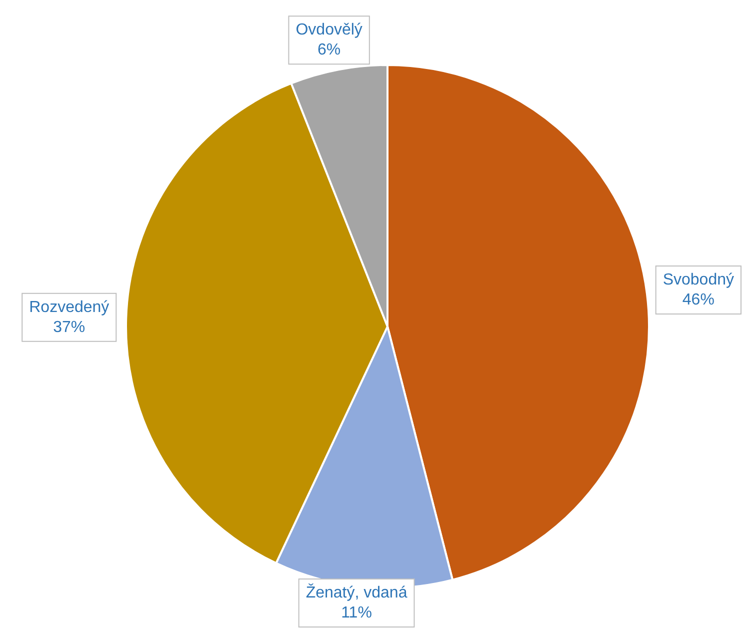  Describe the element at coordinates (357, 592) in the screenshot. I see `slice-label: Ženatý, vdaná` at that location.